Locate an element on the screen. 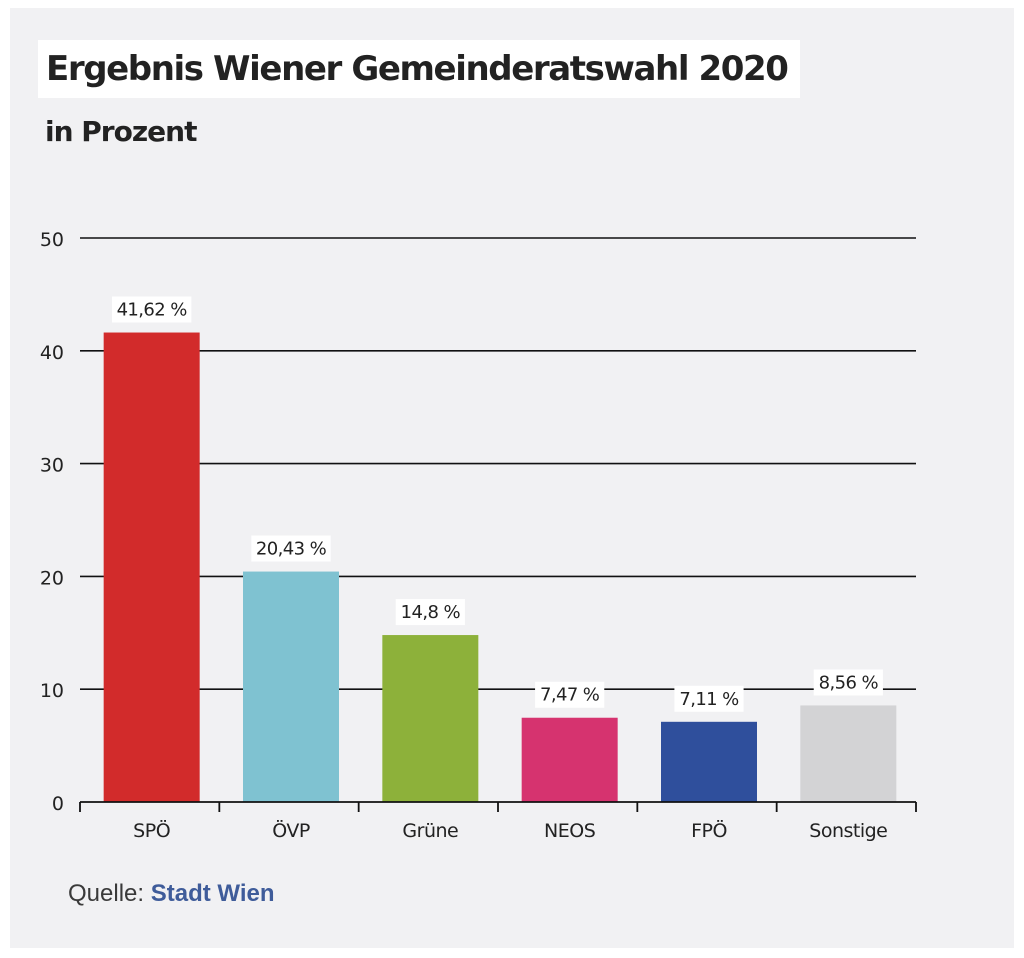 This screenshot has height=958, width=1024. x-tick-label: Sonstige is located at coordinates (848, 831).